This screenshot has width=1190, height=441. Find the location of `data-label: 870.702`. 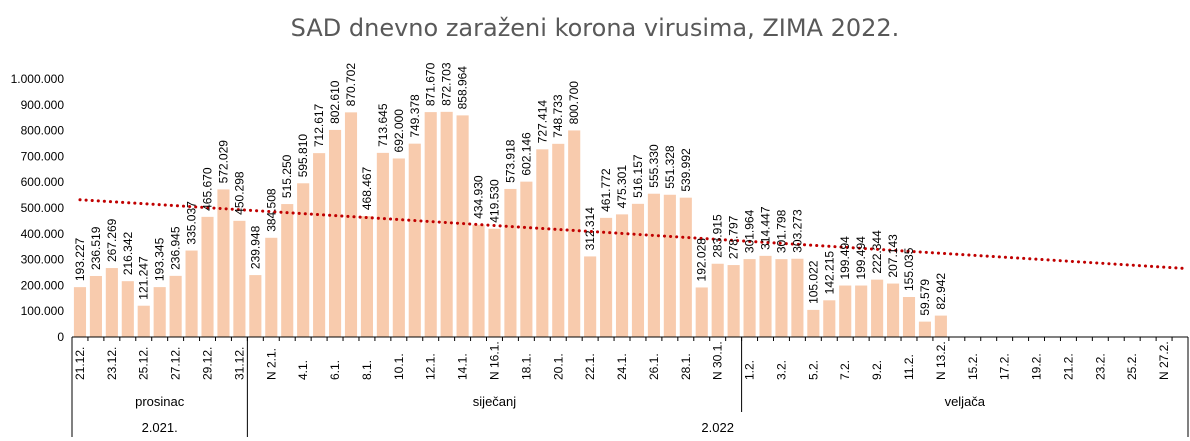

data-label: 870.702 is located at coordinates (351, 85).